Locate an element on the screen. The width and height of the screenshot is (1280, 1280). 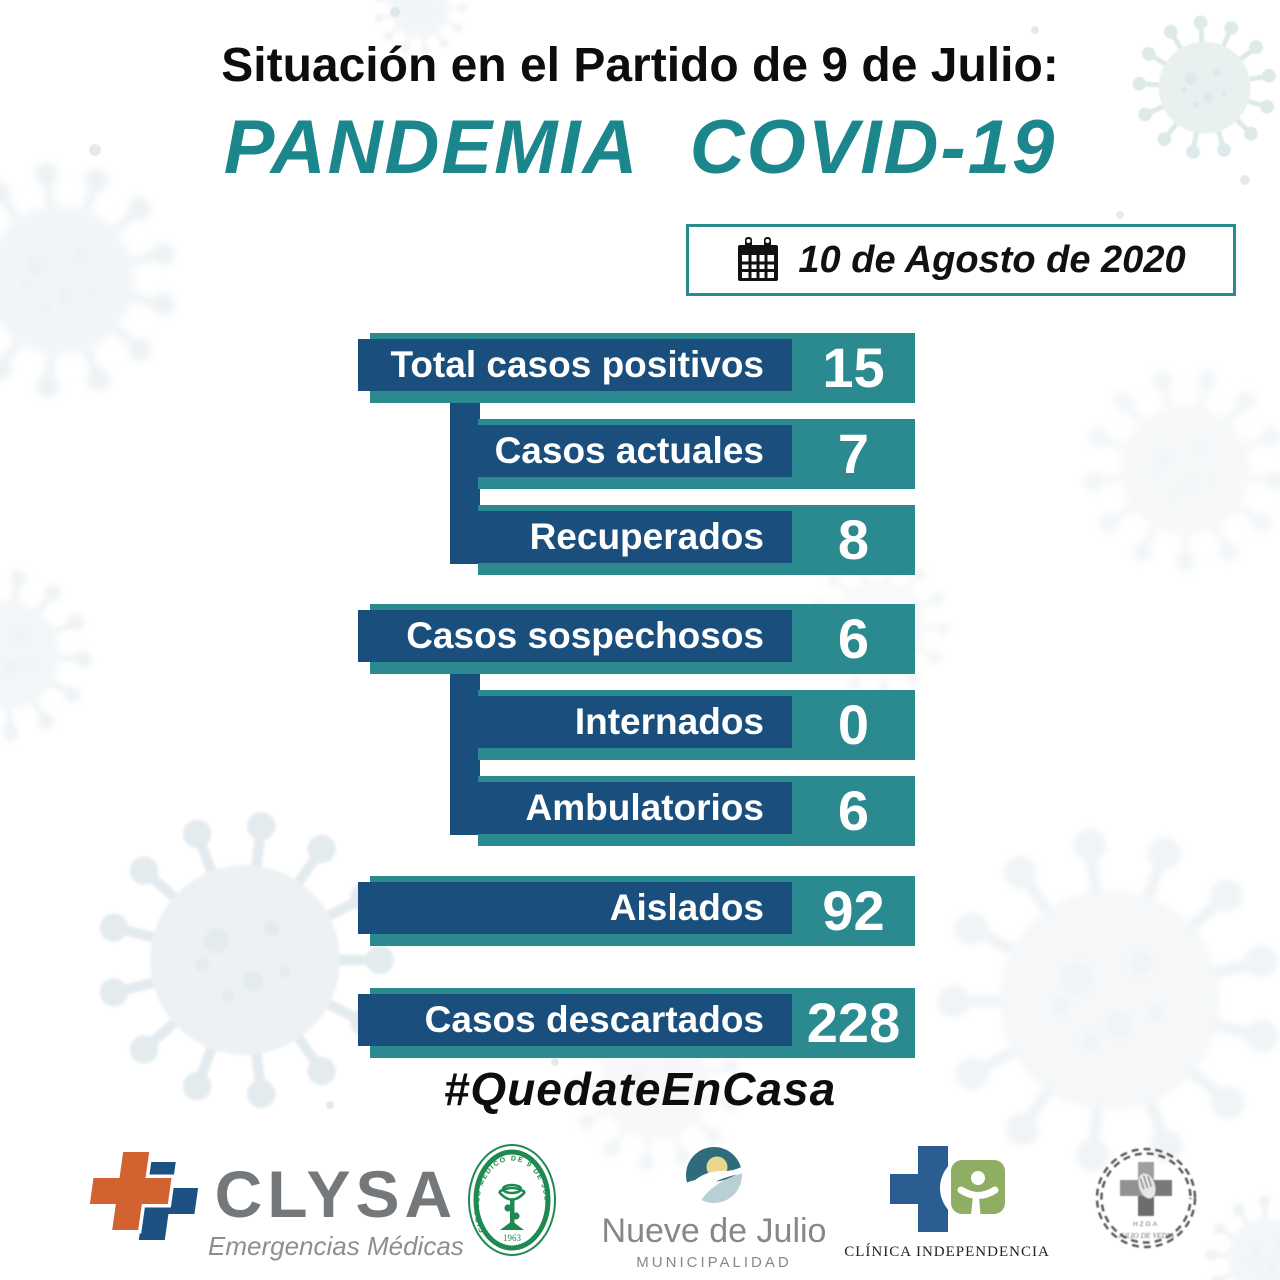
stamp-text-line2: JULIO DE VEDIA is located at coordinates (1146, 1235).